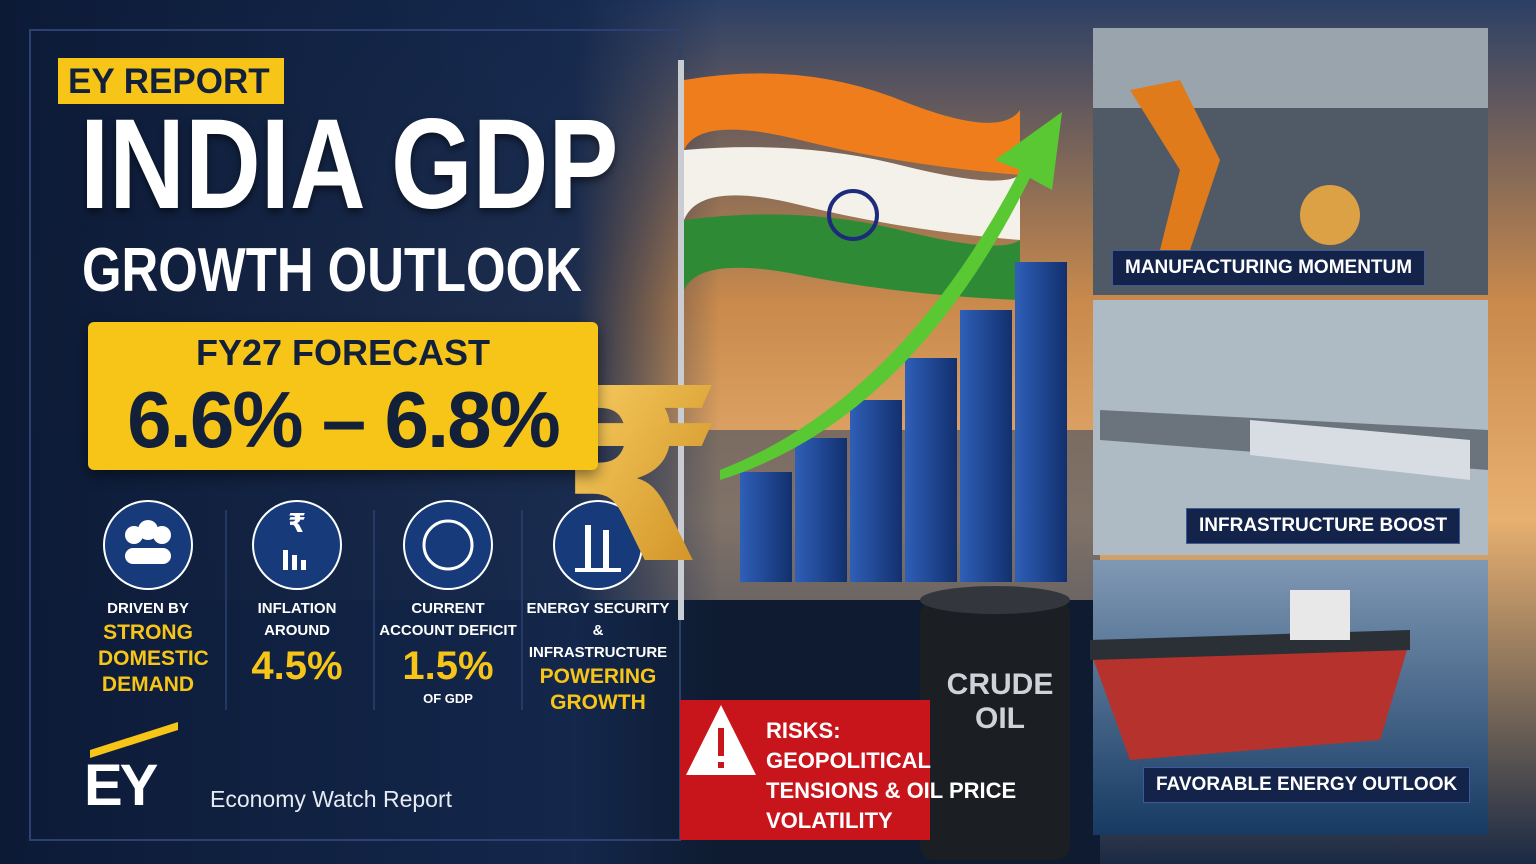  I want to click on risk-heading: RISKS:, so click(803, 730).